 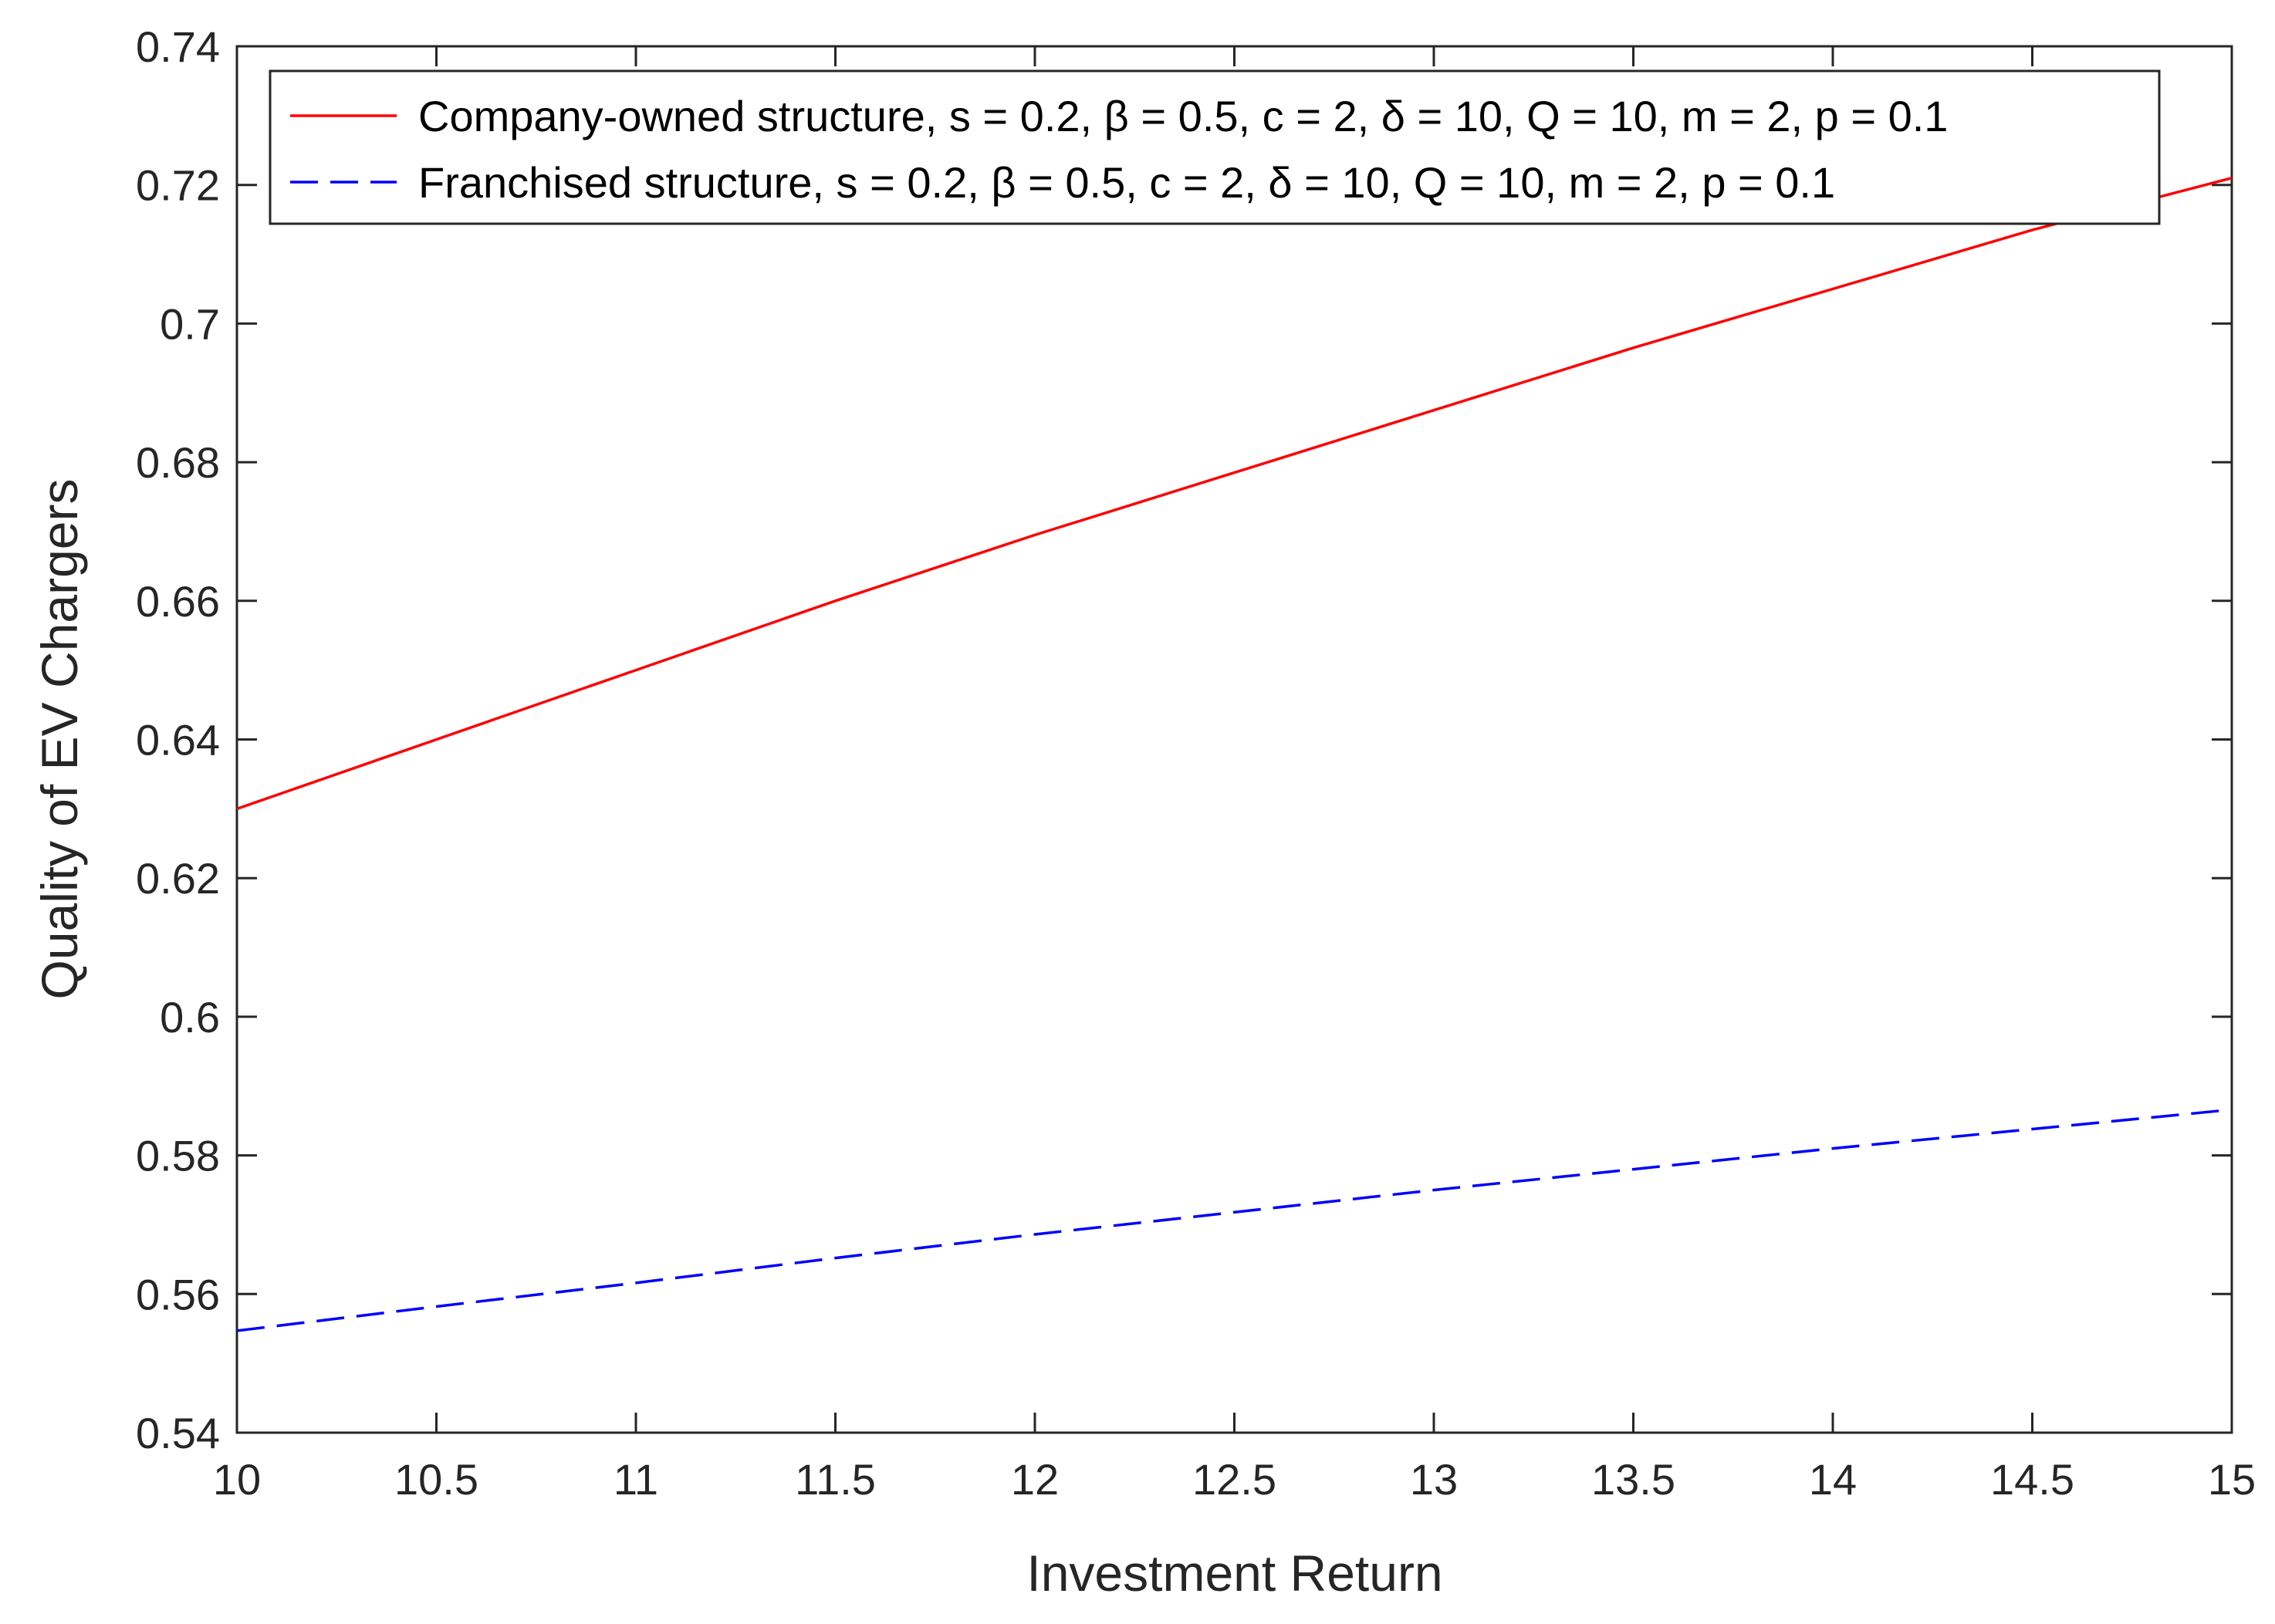 What do you see at coordinates (1434, 1479) in the screenshot?
I see `x-tick-label: 13` at bounding box center [1434, 1479].